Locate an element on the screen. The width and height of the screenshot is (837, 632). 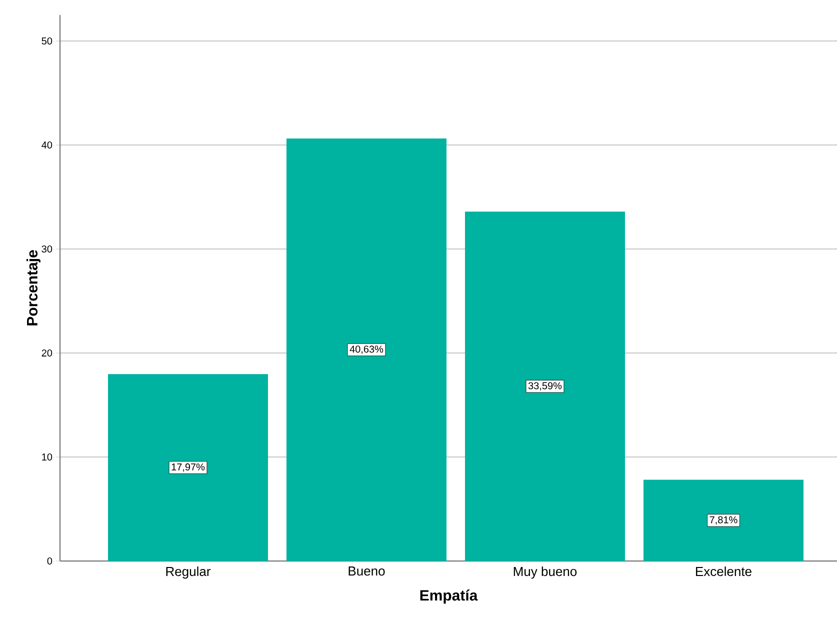
data-label: 33,59% is located at coordinates (545, 386).